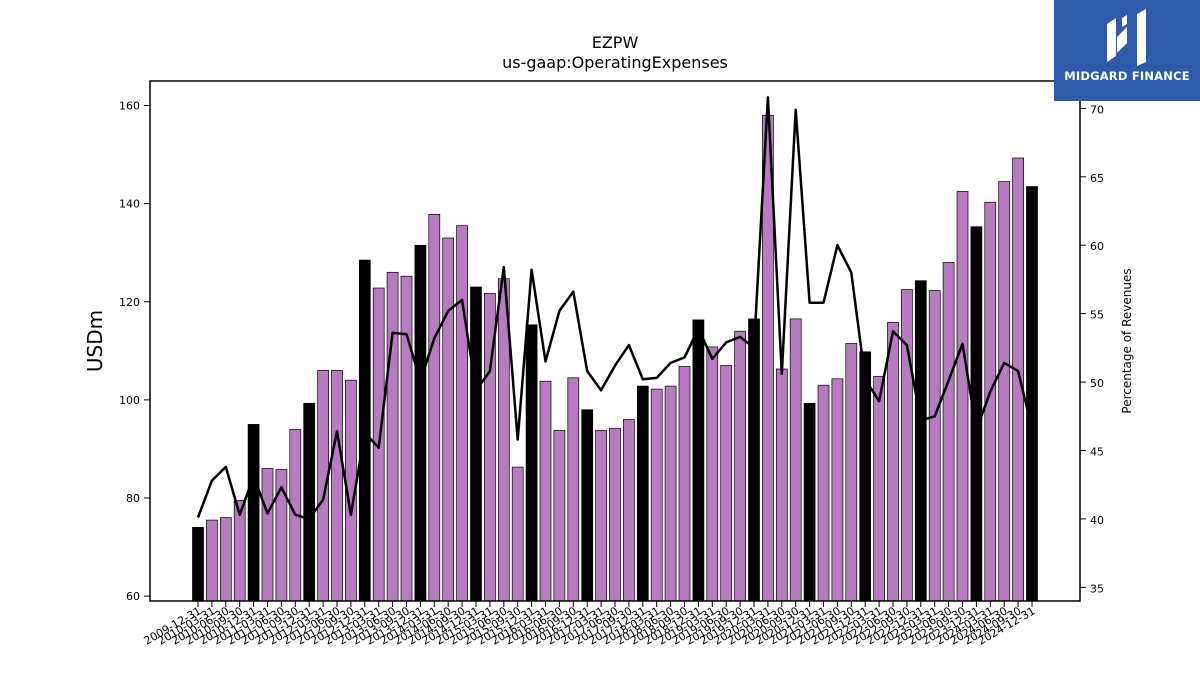 This screenshot has width=1200, height=675. Describe the element at coordinates (1097, 178) in the screenshot. I see `y2-tick-label: 65` at that location.